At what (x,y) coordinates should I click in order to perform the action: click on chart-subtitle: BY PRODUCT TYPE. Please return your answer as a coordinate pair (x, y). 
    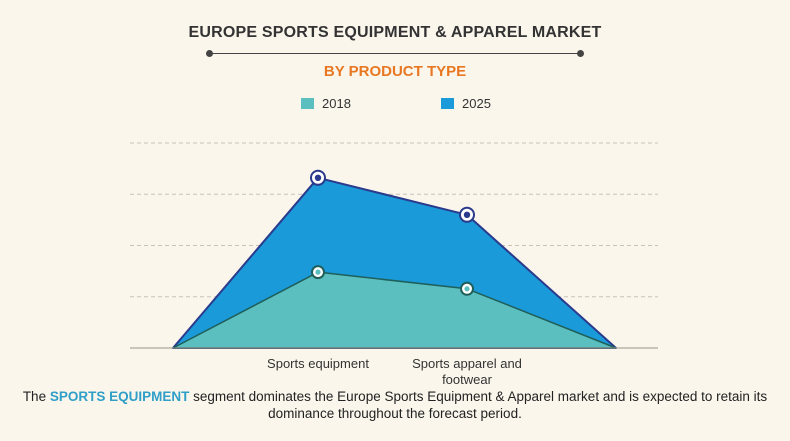
    Looking at the image, I should click on (395, 71).